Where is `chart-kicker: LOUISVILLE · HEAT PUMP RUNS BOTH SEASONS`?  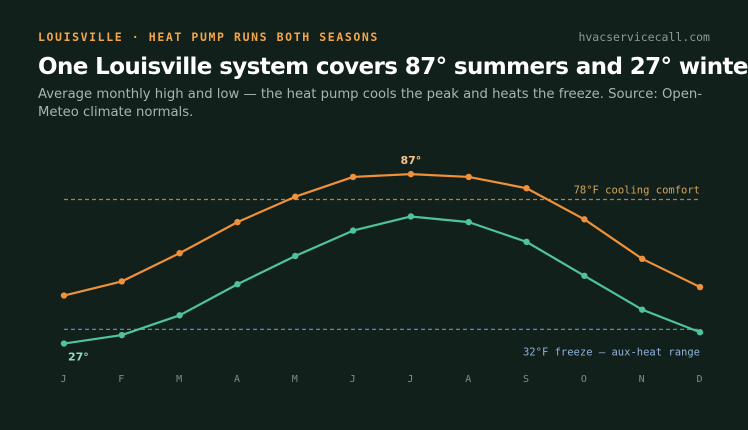
chart-kicker: LOUISVILLE · HEAT PUMP RUNS BOTH SEASONS is located at coordinates (208, 37).